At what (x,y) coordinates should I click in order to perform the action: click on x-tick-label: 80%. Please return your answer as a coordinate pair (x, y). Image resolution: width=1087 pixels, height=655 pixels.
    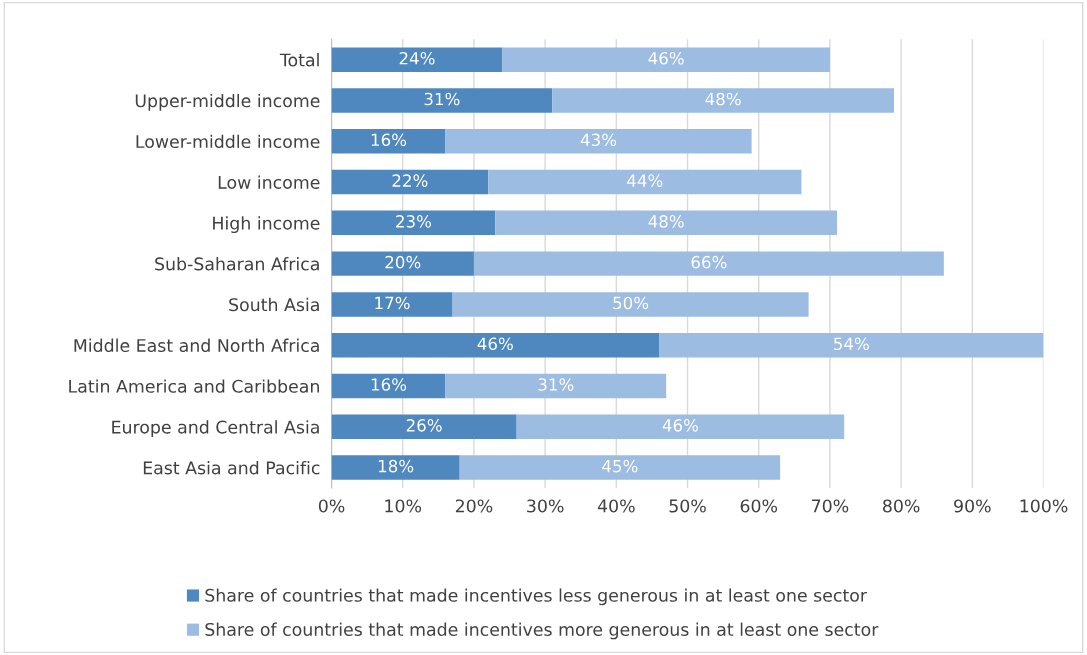
    Looking at the image, I should click on (901, 506).